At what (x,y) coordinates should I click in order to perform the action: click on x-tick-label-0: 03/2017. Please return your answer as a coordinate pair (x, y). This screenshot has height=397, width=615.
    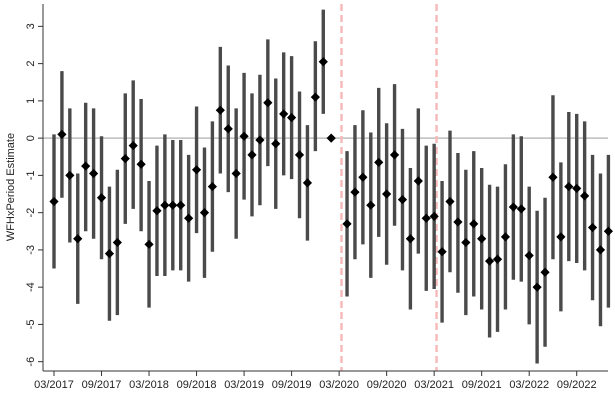
    Looking at the image, I should click on (54, 385).